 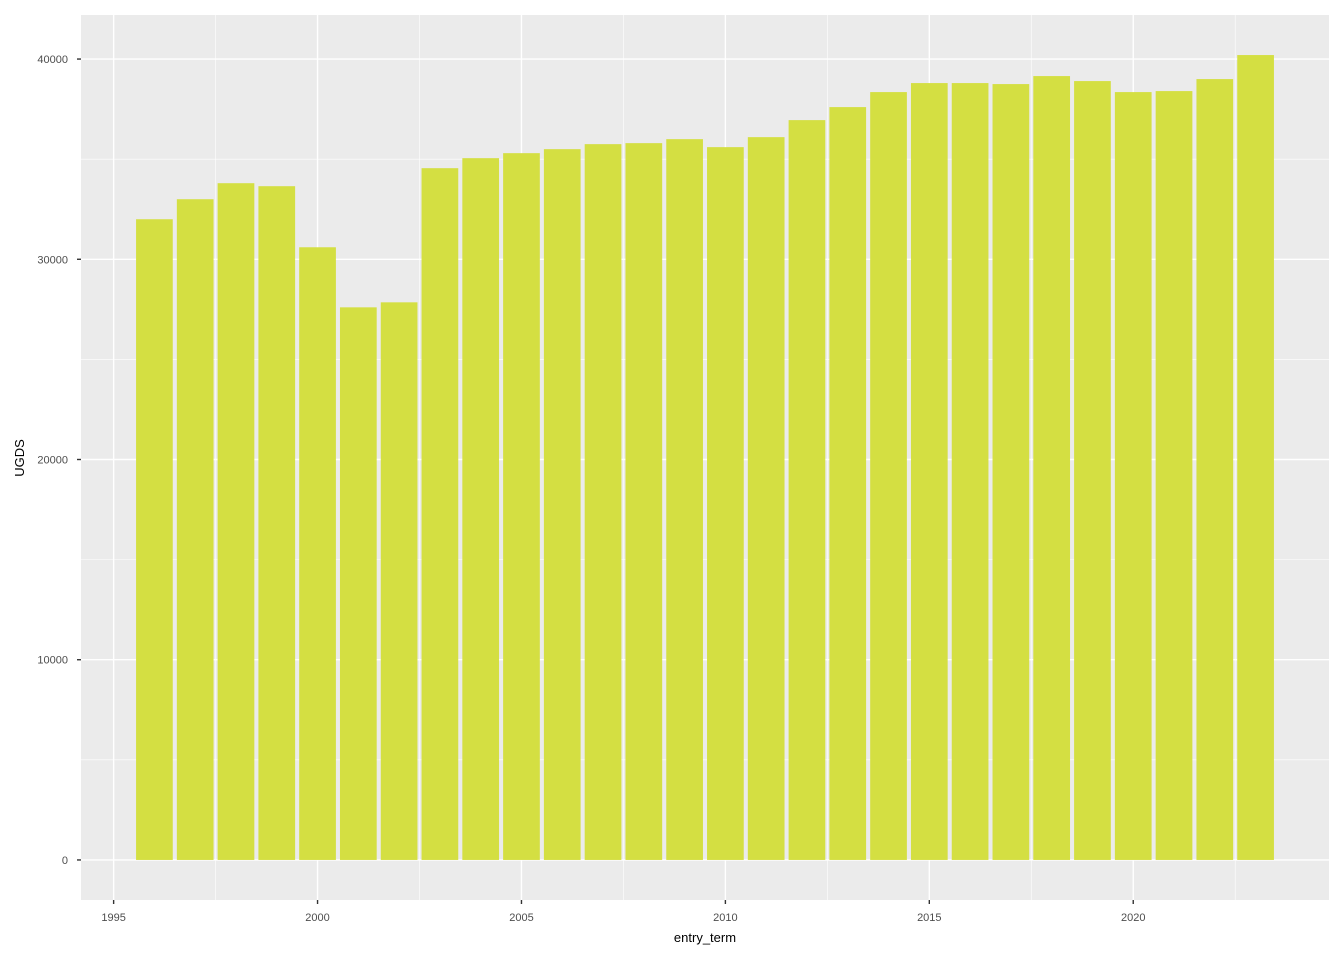 What do you see at coordinates (848, 483) in the screenshot?
I see `bar-2013` at bounding box center [848, 483].